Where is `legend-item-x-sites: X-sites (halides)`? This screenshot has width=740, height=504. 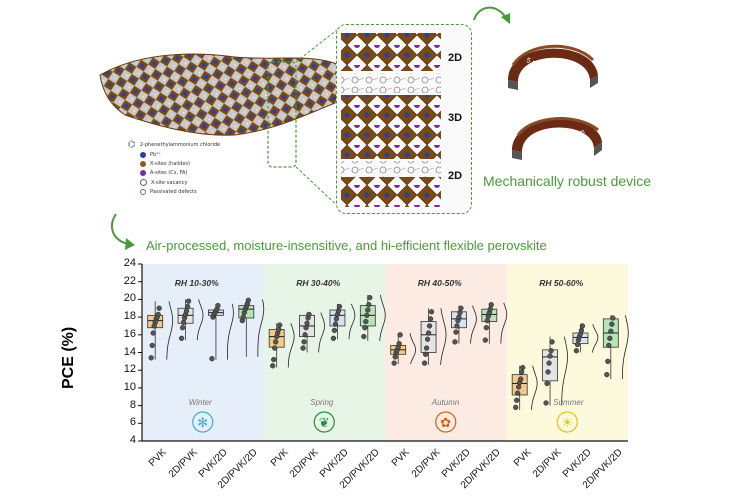 legend-item-x-sites: X-sites (halides) is located at coordinates (165, 164).